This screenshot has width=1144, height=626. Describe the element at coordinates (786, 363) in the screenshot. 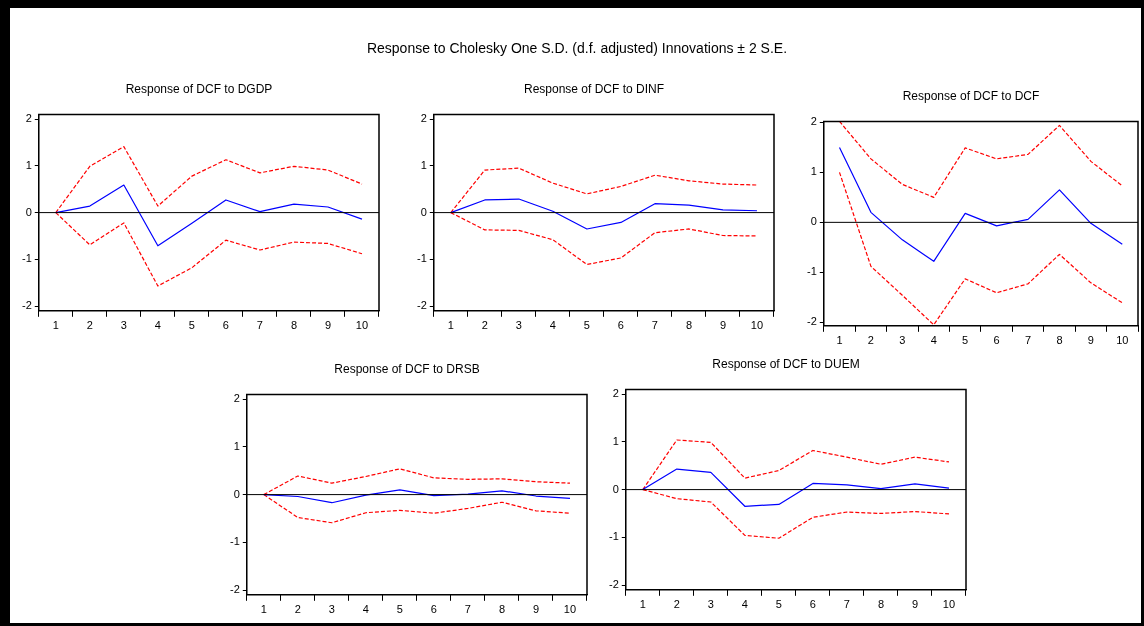

I see `chart-title: Response of DCF to DUEM` at that location.